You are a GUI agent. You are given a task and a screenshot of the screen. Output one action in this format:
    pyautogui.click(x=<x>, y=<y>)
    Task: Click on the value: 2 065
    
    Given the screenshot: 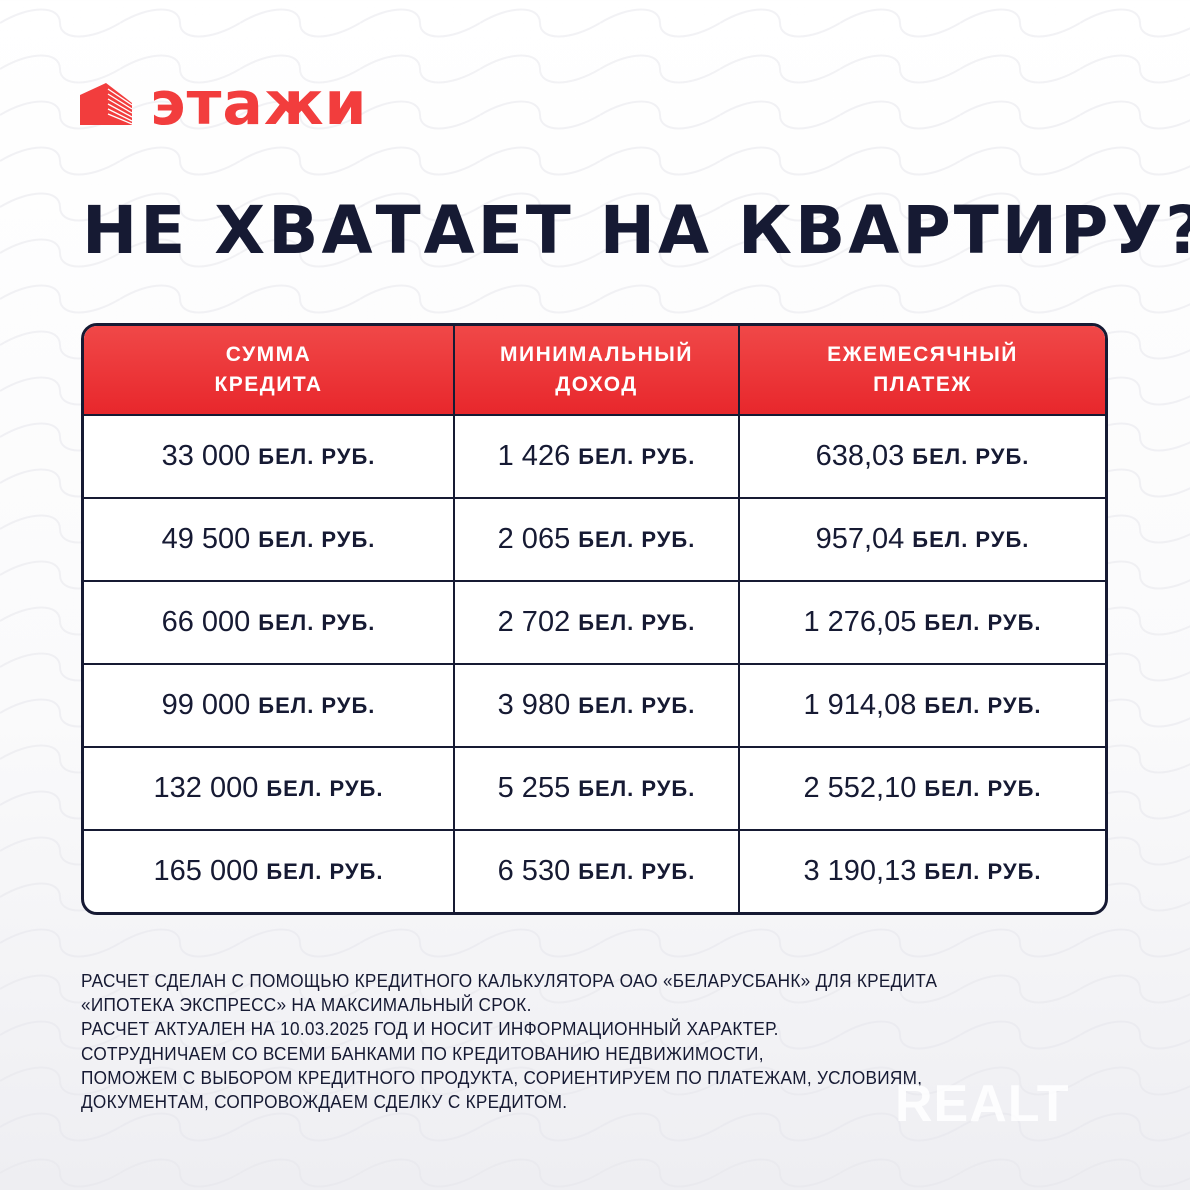 What is the action you would take?
    pyautogui.click(x=534, y=539)
    